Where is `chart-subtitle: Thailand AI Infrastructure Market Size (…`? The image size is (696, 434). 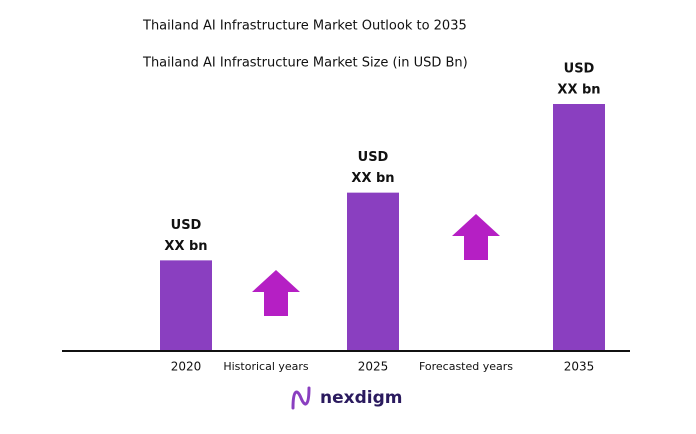 chart-subtitle: Thailand AI Infrastructure Market Size (… is located at coordinates (305, 63).